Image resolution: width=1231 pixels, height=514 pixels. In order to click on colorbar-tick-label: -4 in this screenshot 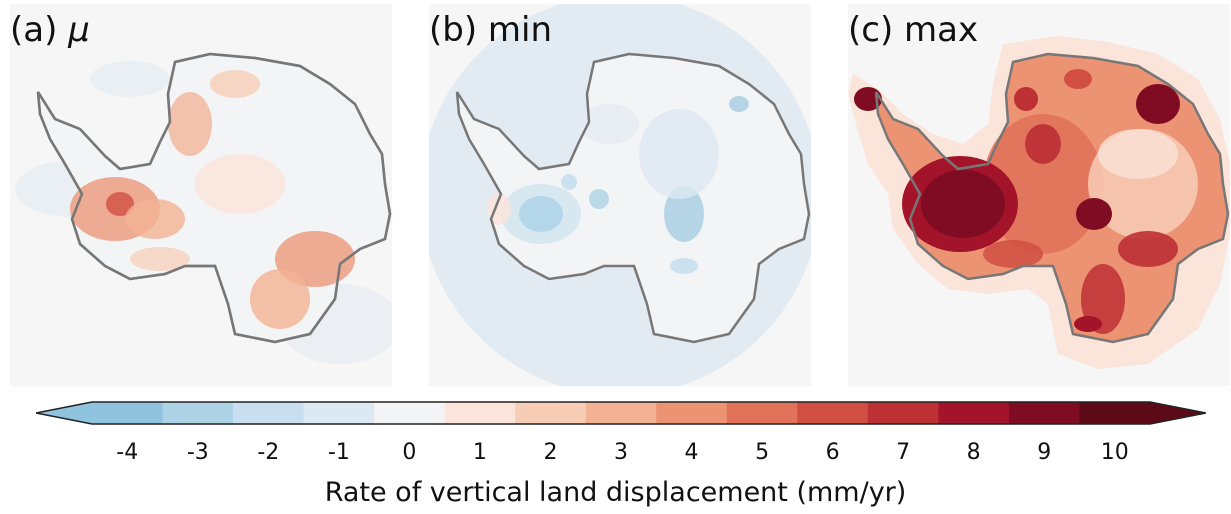, I will do `click(127, 452)`.